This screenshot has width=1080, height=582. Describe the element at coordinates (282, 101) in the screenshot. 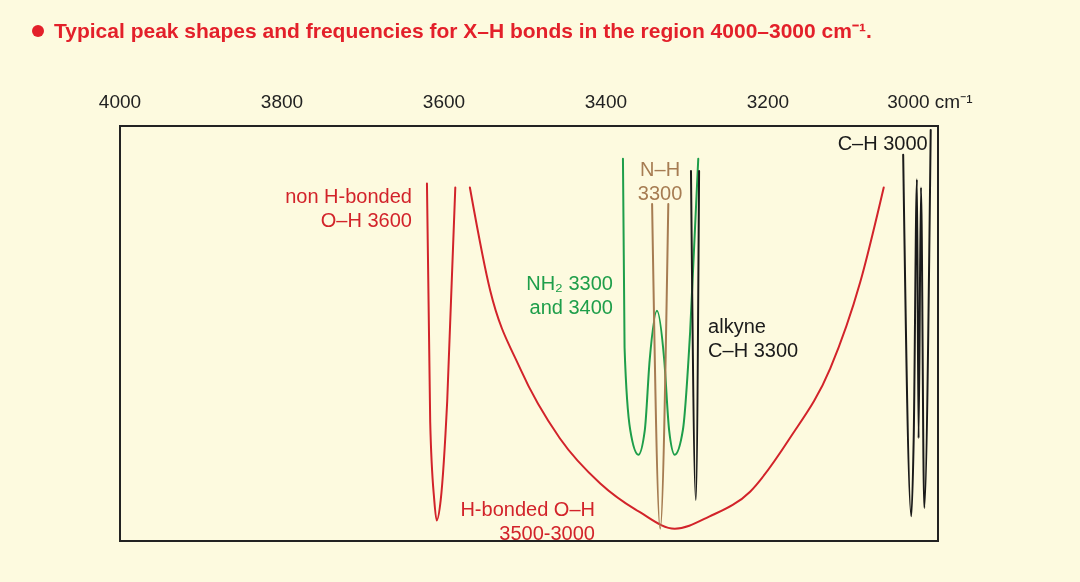

I see `x-tick-label: 3800` at that location.